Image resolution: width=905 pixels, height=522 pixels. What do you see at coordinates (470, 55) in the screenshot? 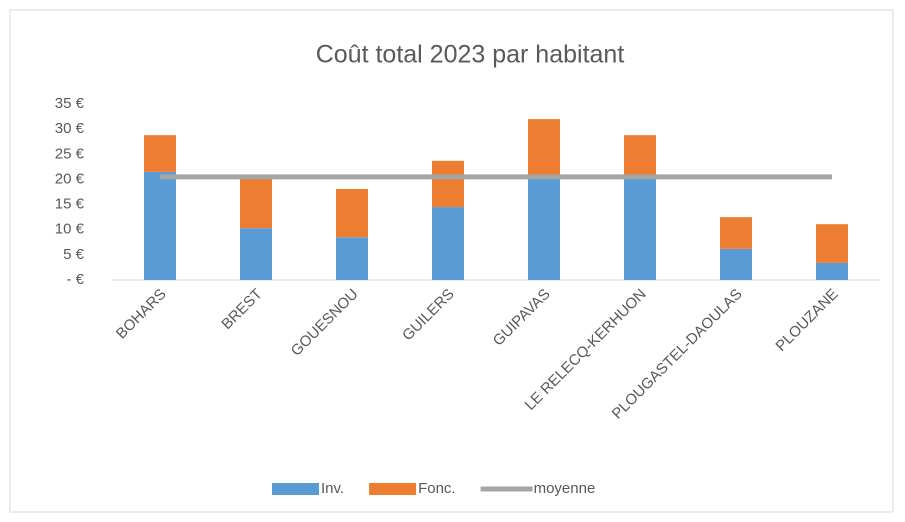
I see `chart-title: Coût total 2023 par habitant` at bounding box center [470, 55].